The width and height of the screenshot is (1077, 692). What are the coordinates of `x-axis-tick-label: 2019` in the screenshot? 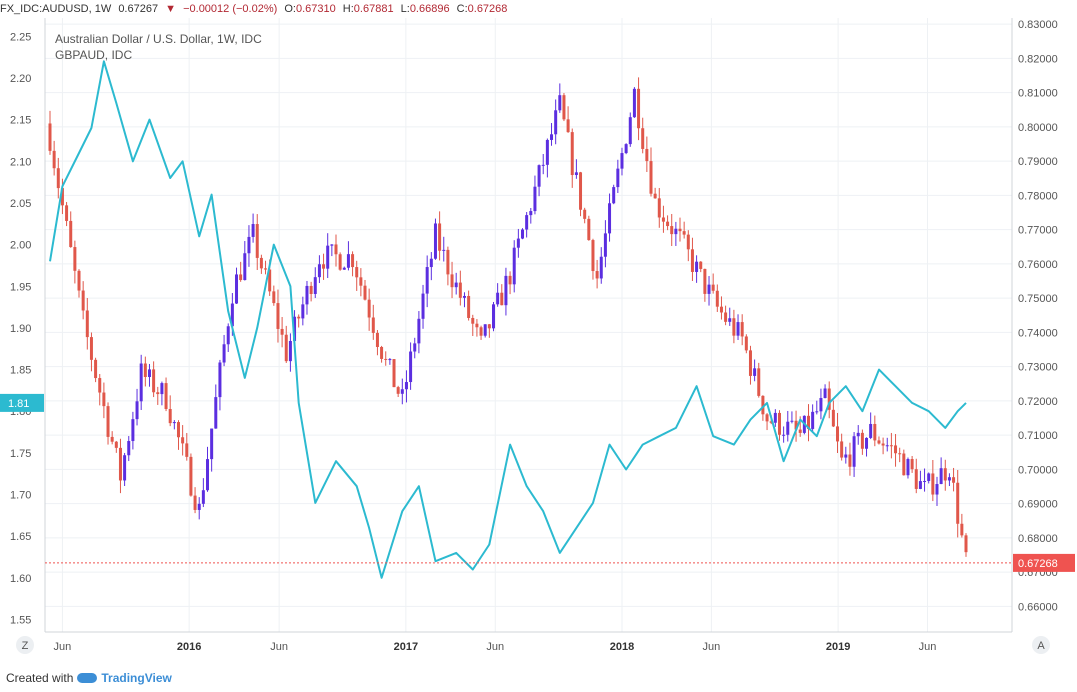 It's located at (838, 647).